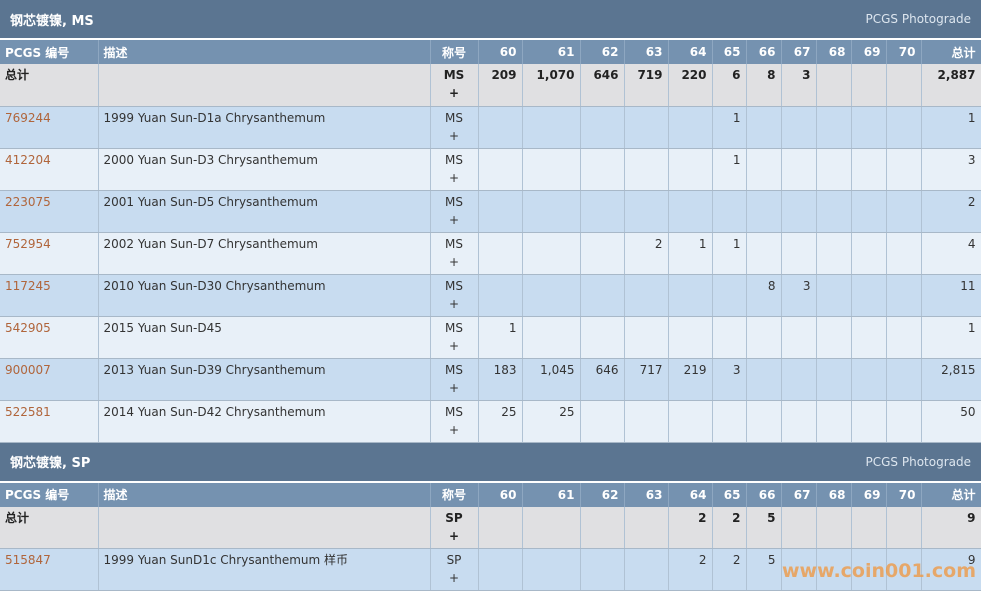 The height and width of the screenshot is (600, 981). Describe the element at coordinates (729, 52) in the screenshot. I see `column-header: 65` at that location.